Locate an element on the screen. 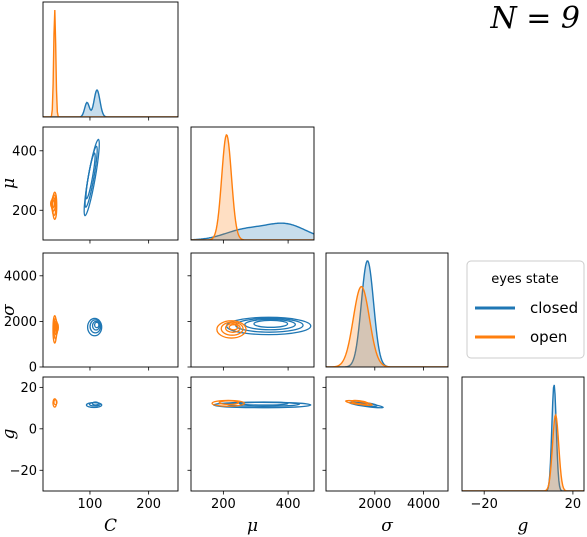 Image resolution: width=587 pixels, height=537 pixels. figure-title: N = 9 is located at coordinates (534, 18).